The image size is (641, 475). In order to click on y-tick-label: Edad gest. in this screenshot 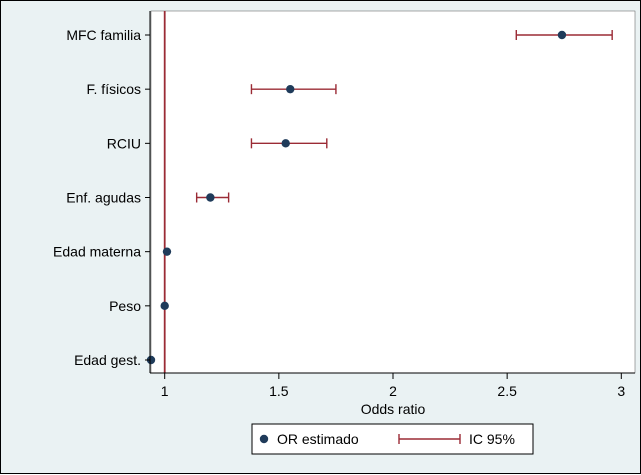, I will do `click(107, 360)`.